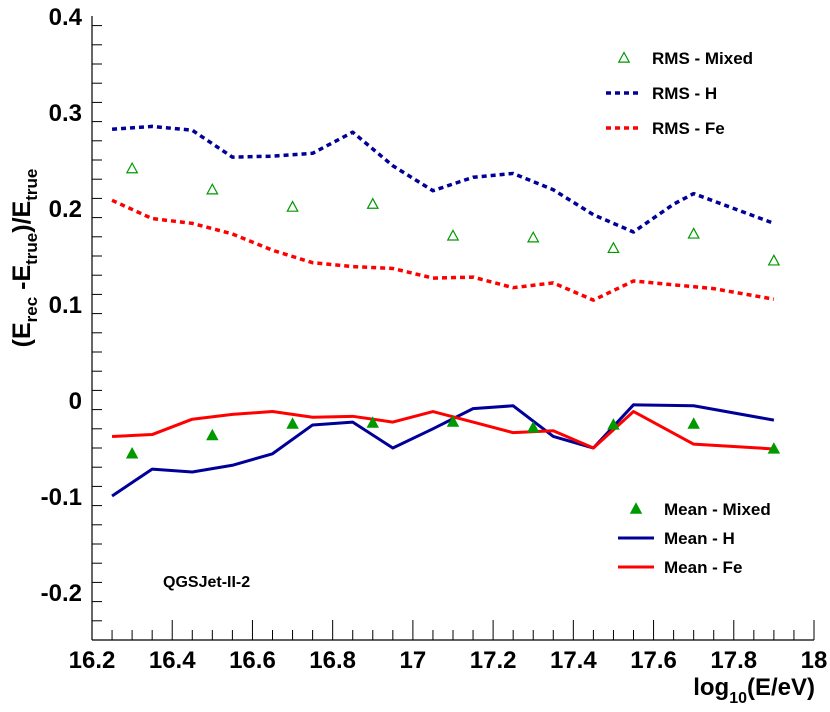 The image size is (830, 712). What do you see at coordinates (75, 401) in the screenshot?
I see `y-tick-label: 0` at bounding box center [75, 401].